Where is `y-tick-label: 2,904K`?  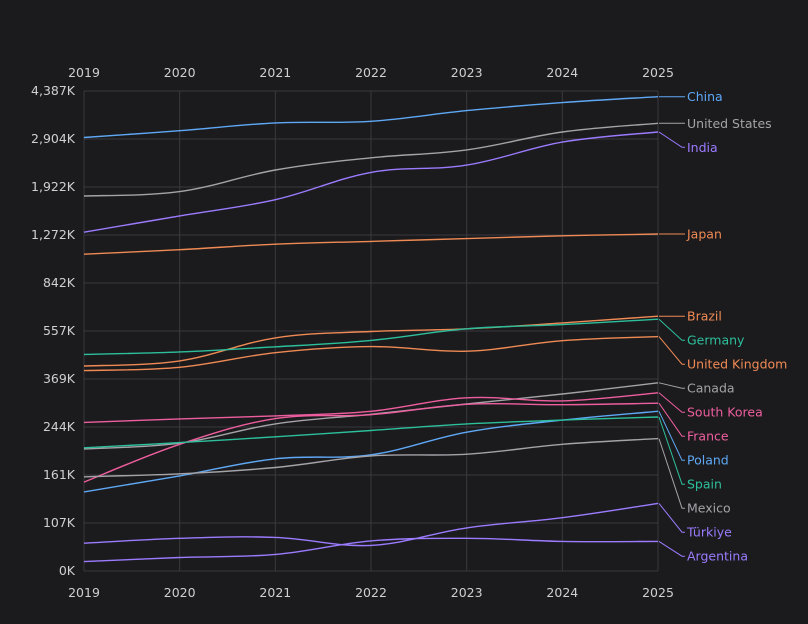 y-tick-label: 2,904K is located at coordinates (53, 138).